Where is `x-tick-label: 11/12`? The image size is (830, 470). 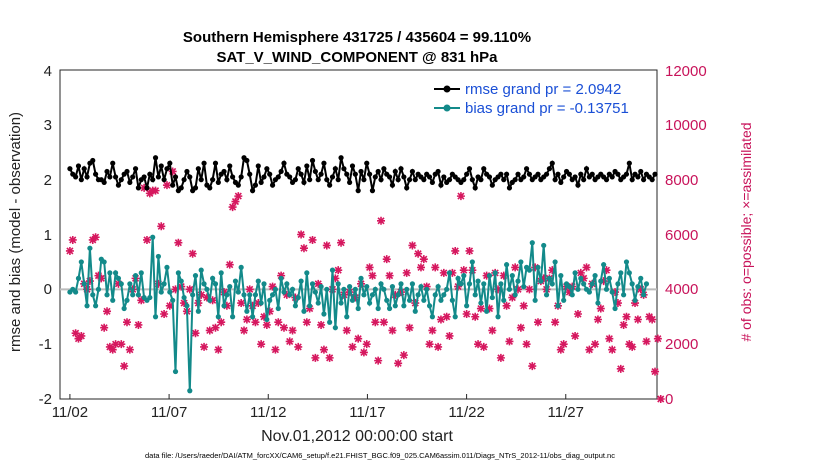 x-tick-label: 11/12 is located at coordinates (268, 412).